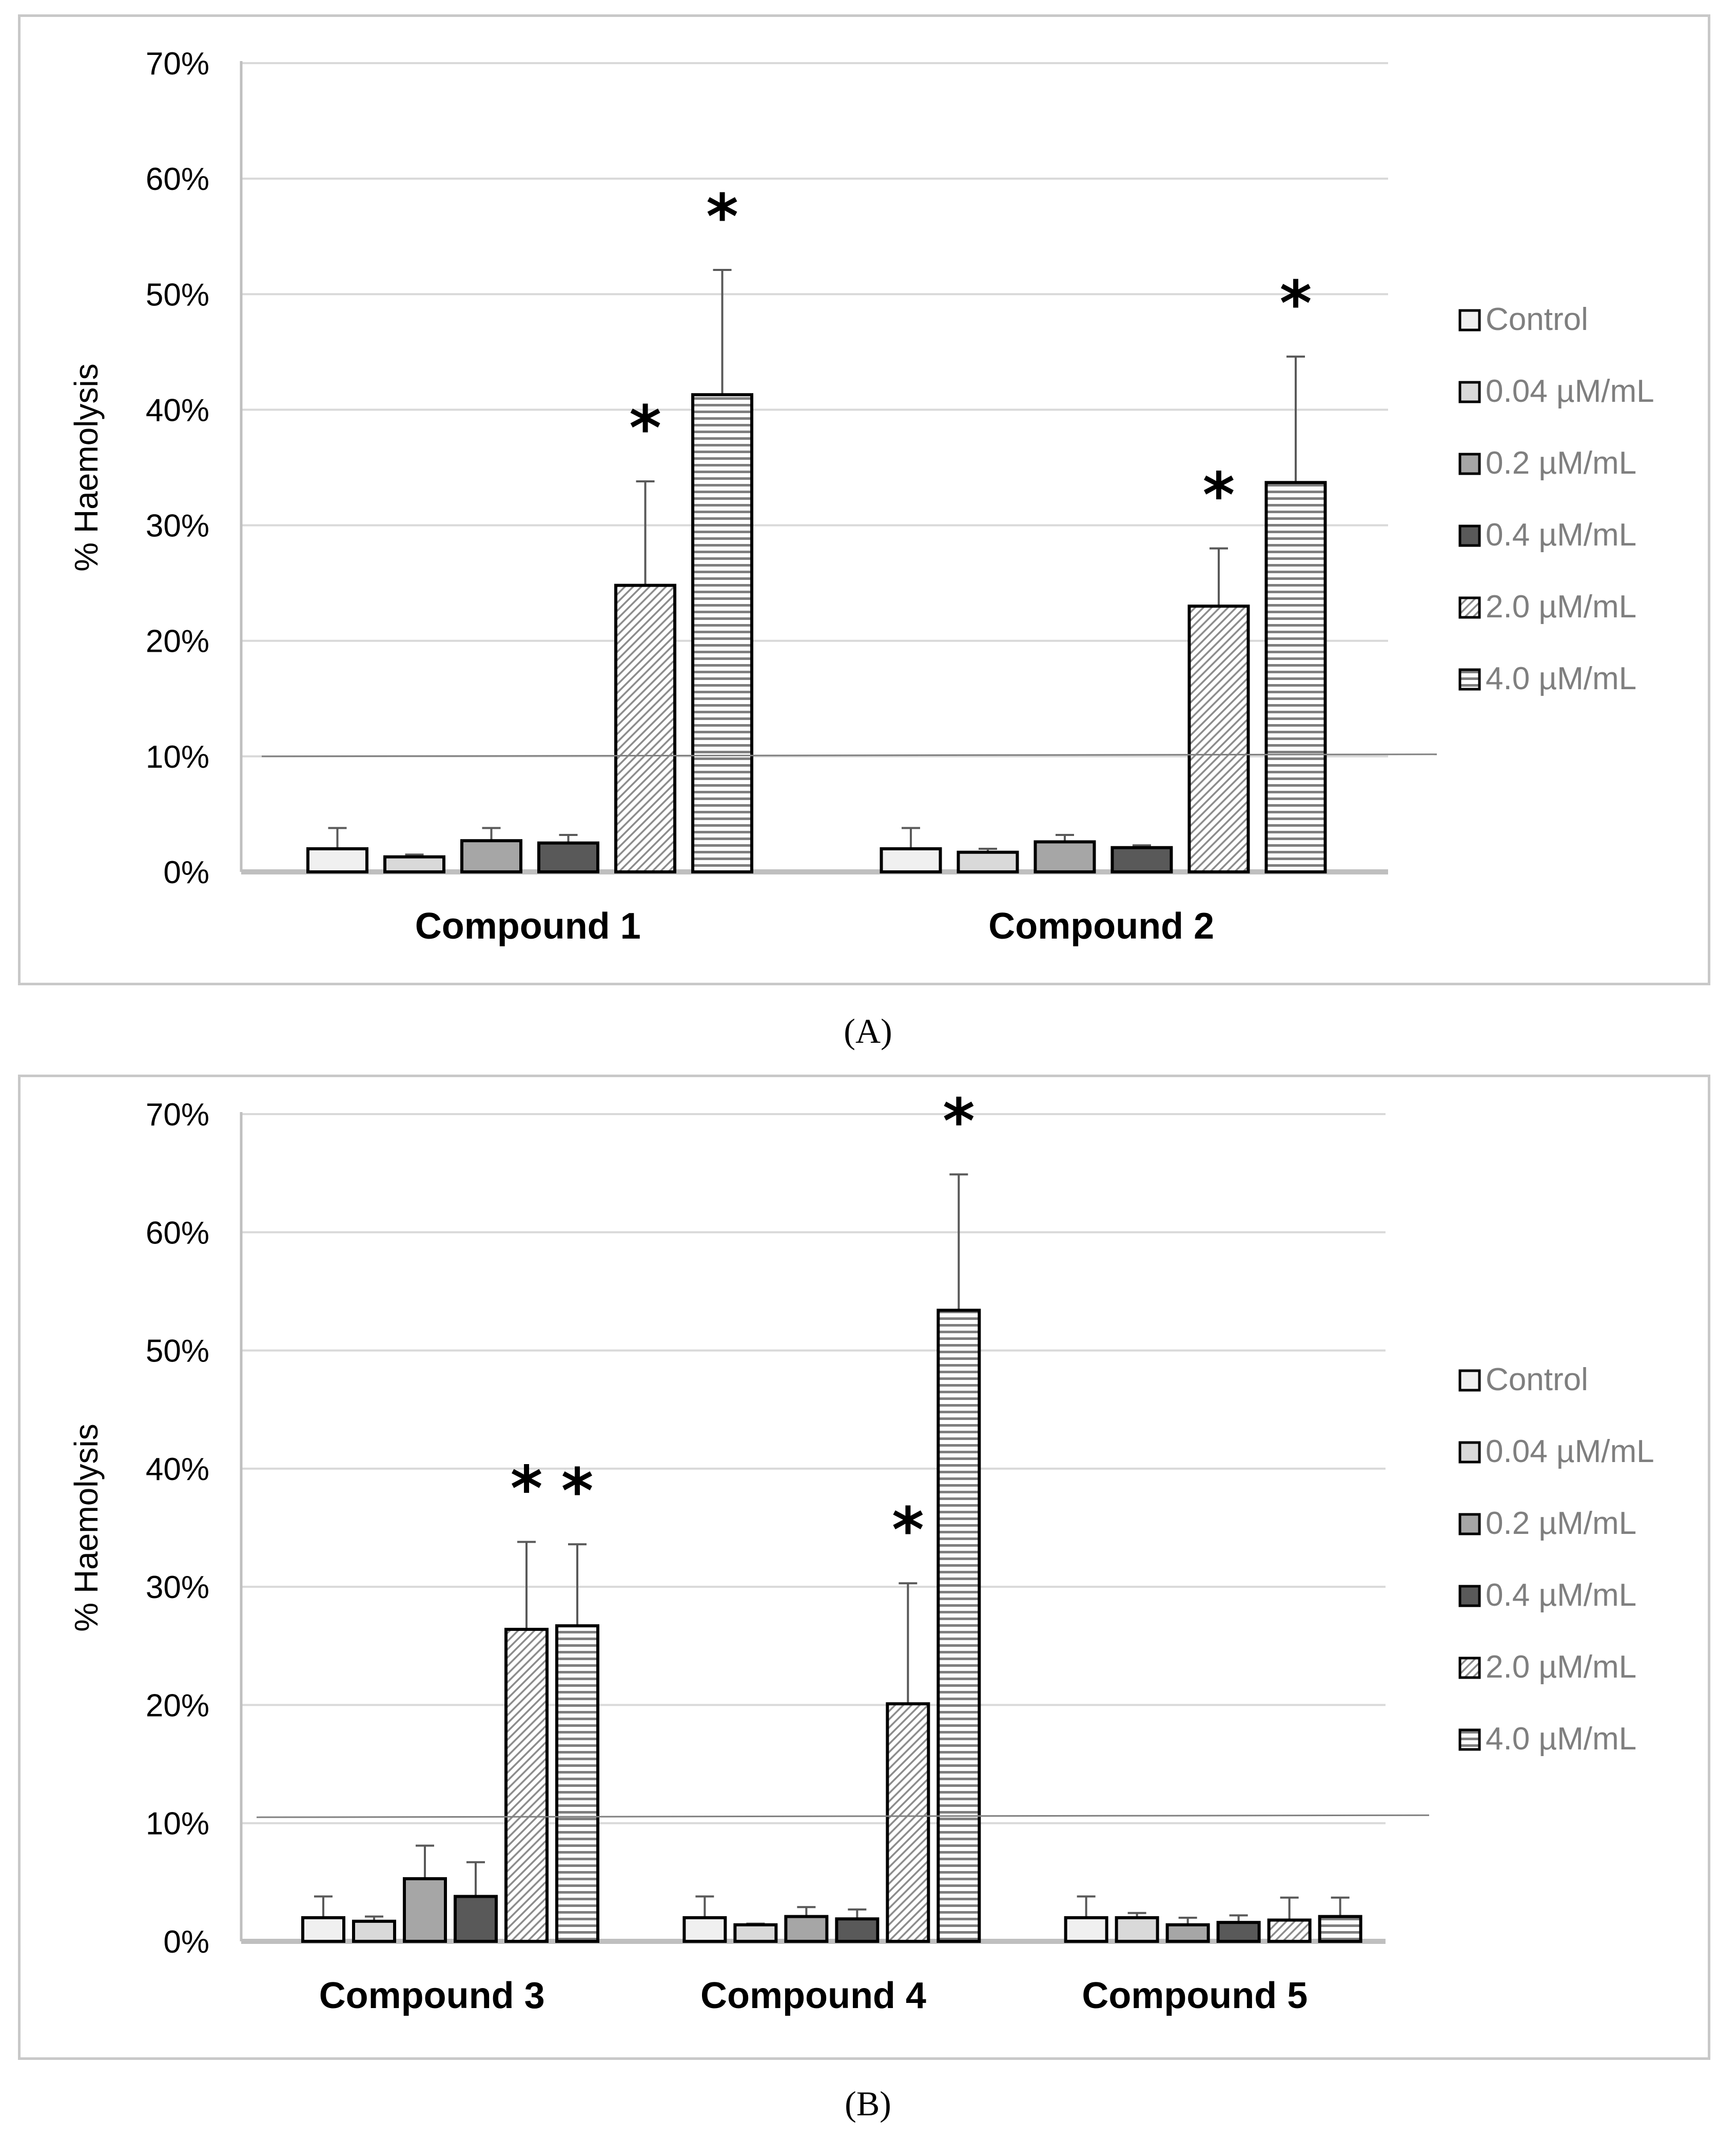 This screenshot has height=2142, width=1736. Describe the element at coordinates (959, 1626) in the screenshot. I see `bar-compound-4-4-0-m-ml` at that location.